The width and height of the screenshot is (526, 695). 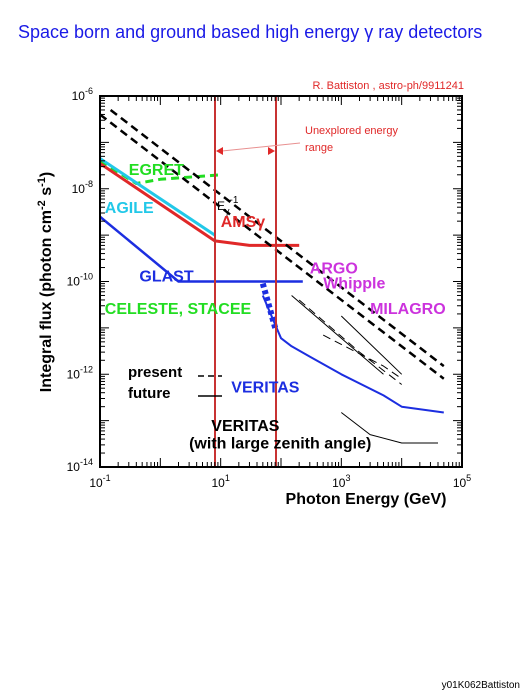 I want to click on x-tick-label: 10³, so click(x=341, y=481).